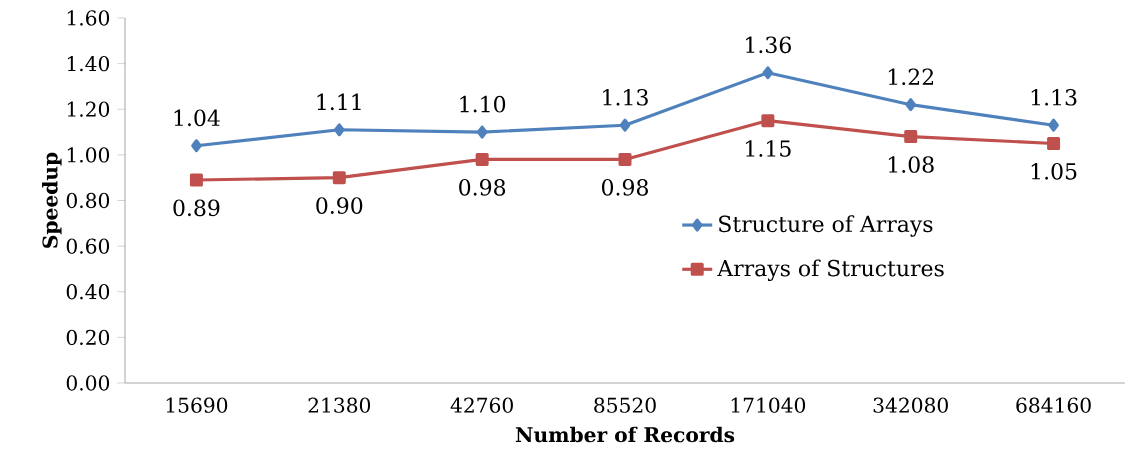  I want to click on y-tick-label: 0.80, so click(88, 200).